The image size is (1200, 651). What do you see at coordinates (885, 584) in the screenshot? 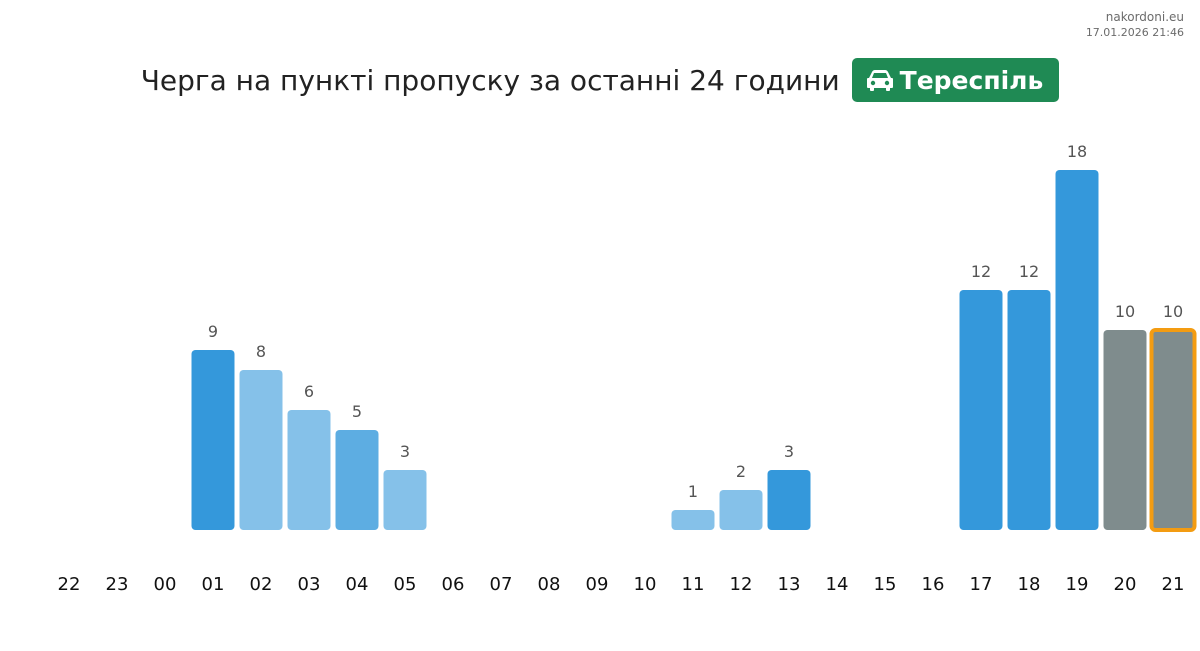
I see `x-tick-15: 15` at bounding box center [885, 584].